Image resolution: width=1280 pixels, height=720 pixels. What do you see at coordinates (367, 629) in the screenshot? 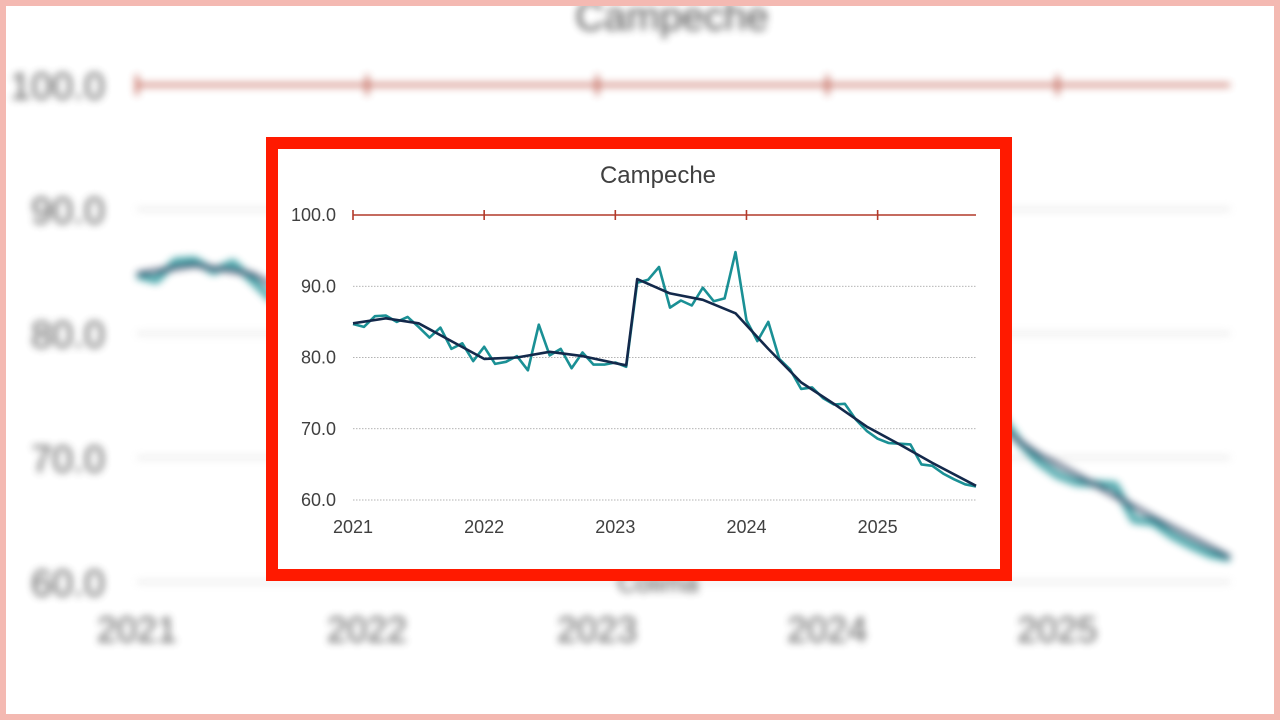
I see `background-x-tick-label: 2022` at bounding box center [367, 629].